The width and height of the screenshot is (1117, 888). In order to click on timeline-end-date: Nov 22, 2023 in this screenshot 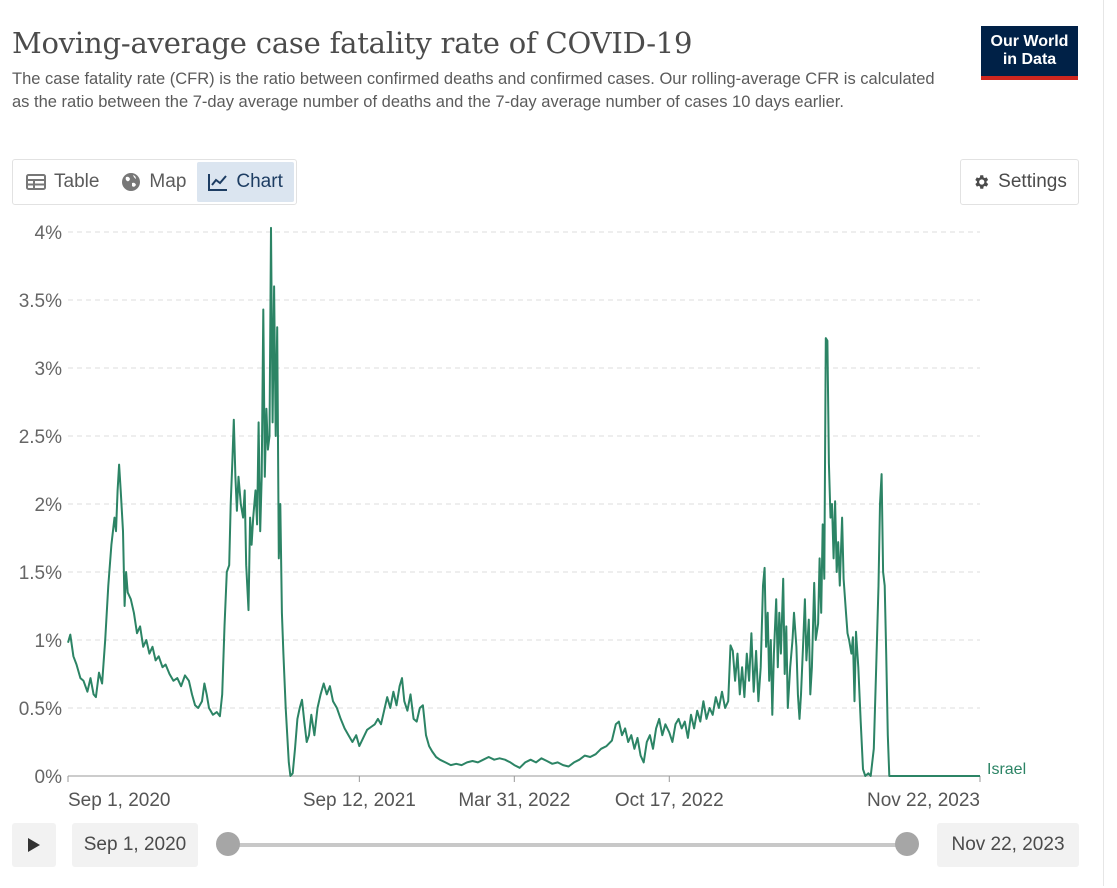, I will do `click(1008, 845)`.